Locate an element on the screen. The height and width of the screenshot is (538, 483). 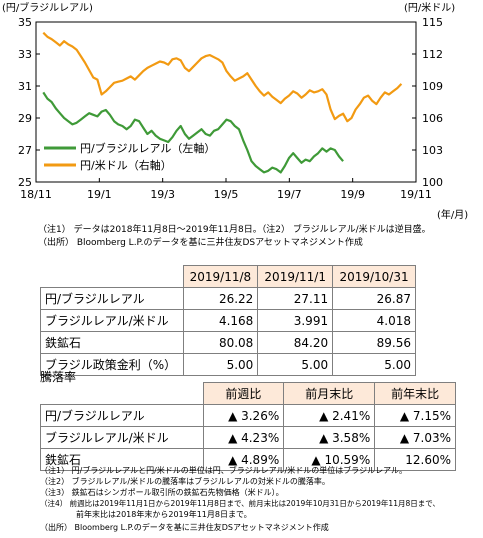
table-cell: 12.60% is located at coordinates (415, 459).